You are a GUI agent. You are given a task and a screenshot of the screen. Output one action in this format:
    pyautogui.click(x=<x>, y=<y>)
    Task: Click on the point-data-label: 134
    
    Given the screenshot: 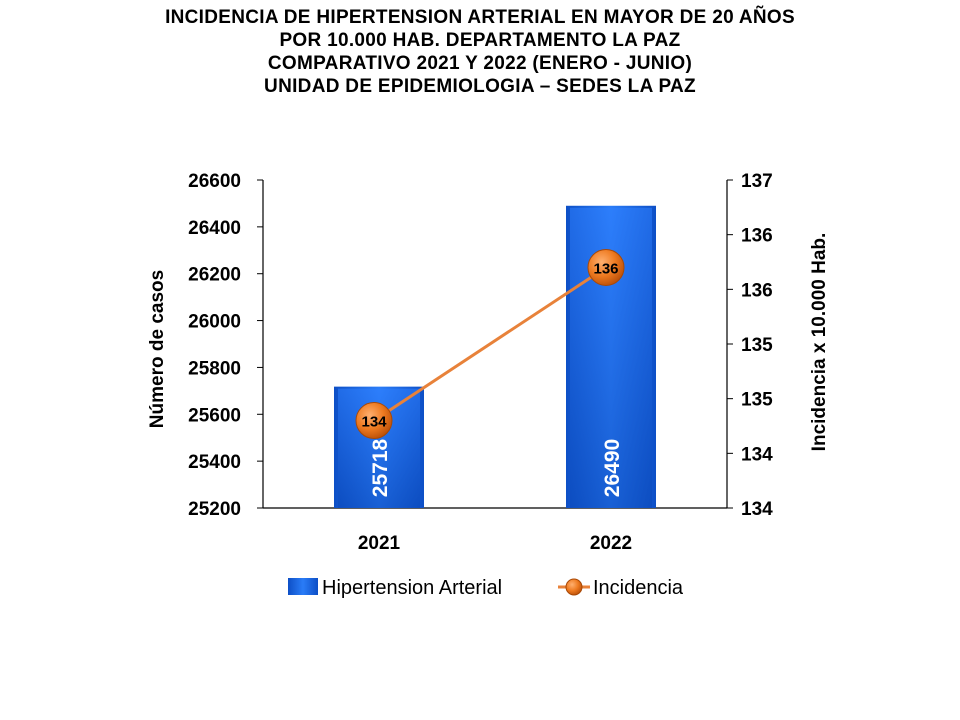 What is the action you would take?
    pyautogui.click(x=374, y=422)
    